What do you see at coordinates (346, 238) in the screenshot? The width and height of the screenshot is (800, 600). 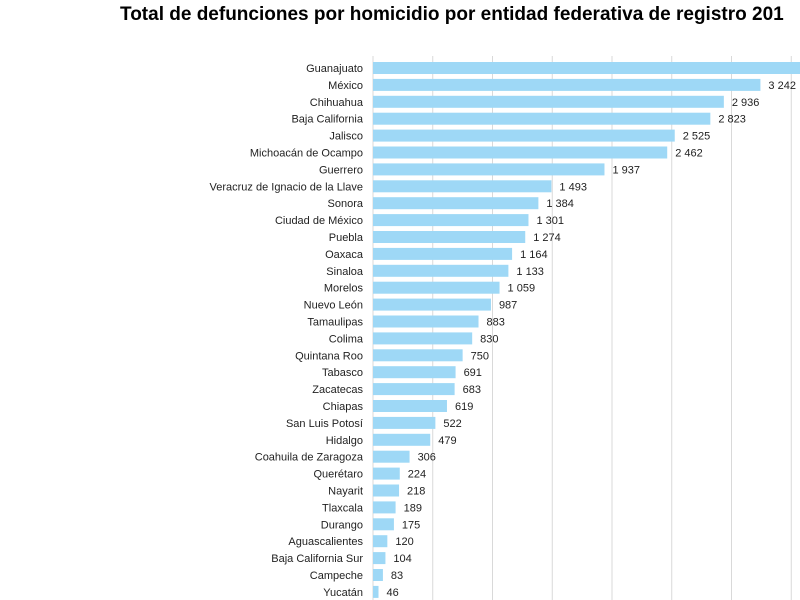 I see `category-label: Puebla` at bounding box center [346, 238].